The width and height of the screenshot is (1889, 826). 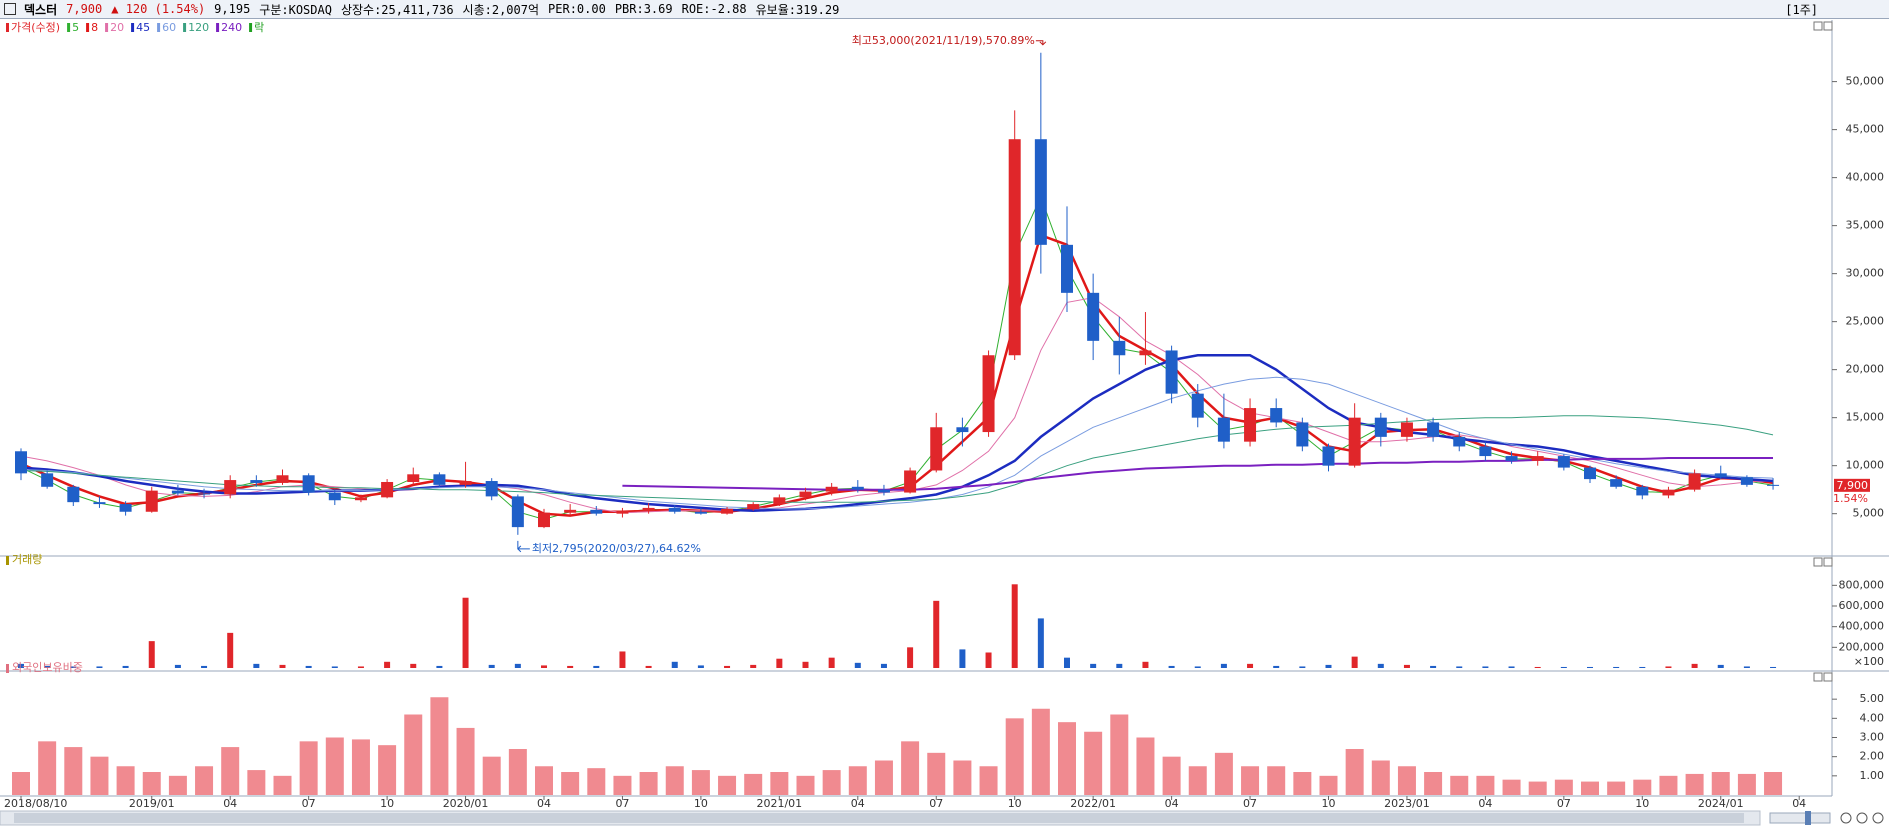 I want to click on x-tick-label: 2022/01, so click(x=1093, y=803).